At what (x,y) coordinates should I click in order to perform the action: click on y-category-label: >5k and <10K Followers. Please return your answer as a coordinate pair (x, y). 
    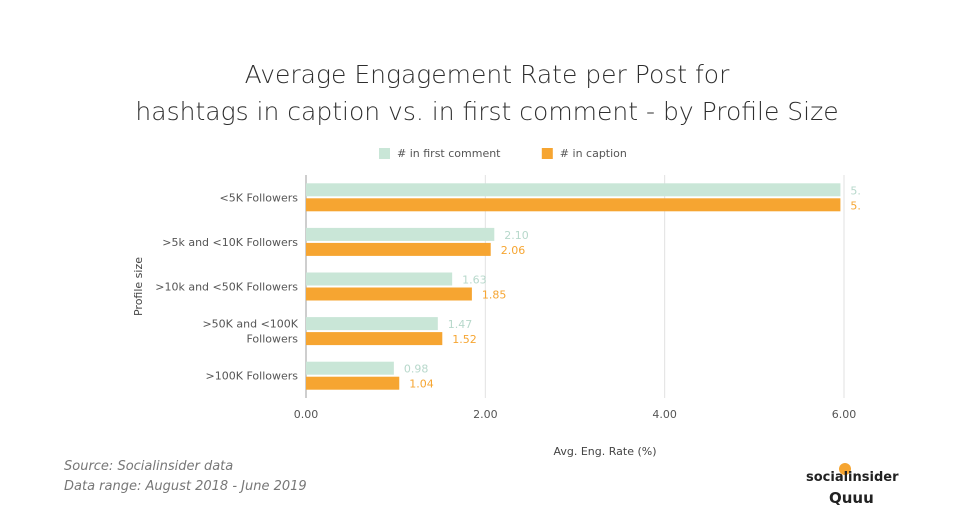
    Looking at the image, I should click on (230, 242).